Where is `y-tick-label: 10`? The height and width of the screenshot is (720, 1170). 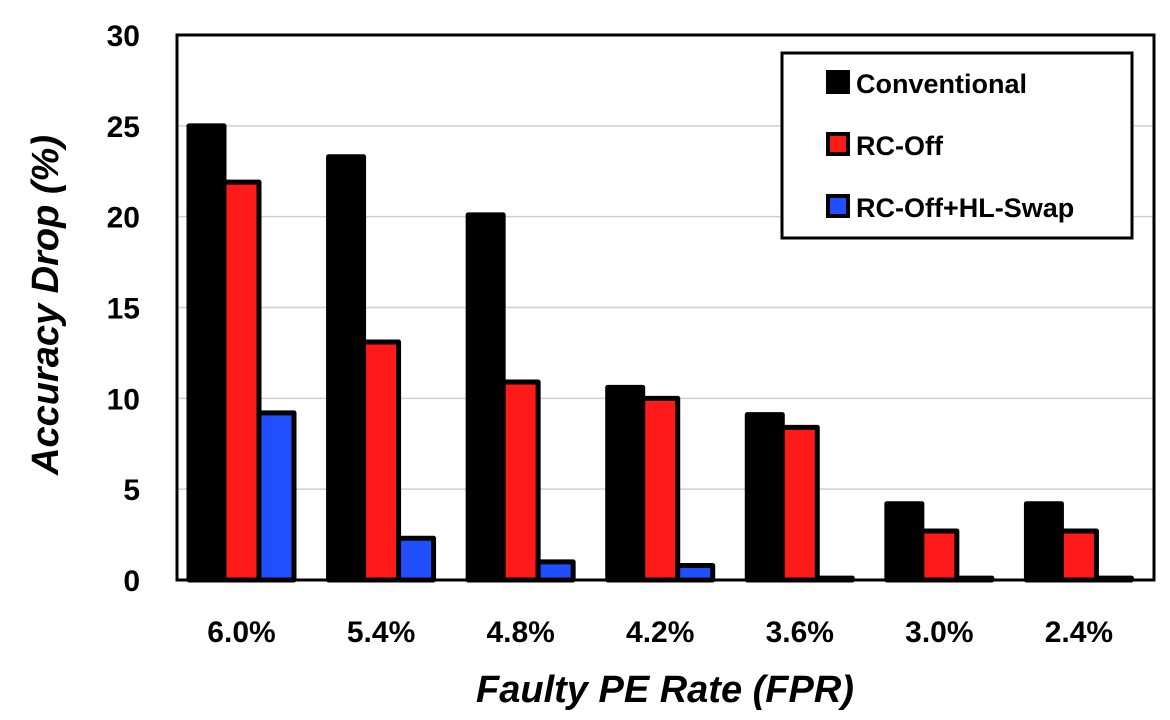
y-tick-label: 10 is located at coordinates (123, 399).